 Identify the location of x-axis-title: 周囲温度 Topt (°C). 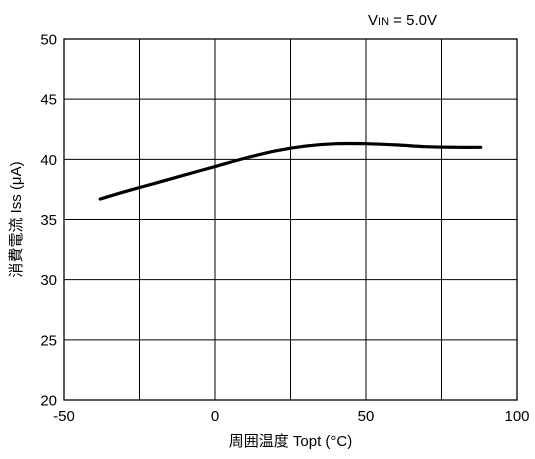
(291, 441).